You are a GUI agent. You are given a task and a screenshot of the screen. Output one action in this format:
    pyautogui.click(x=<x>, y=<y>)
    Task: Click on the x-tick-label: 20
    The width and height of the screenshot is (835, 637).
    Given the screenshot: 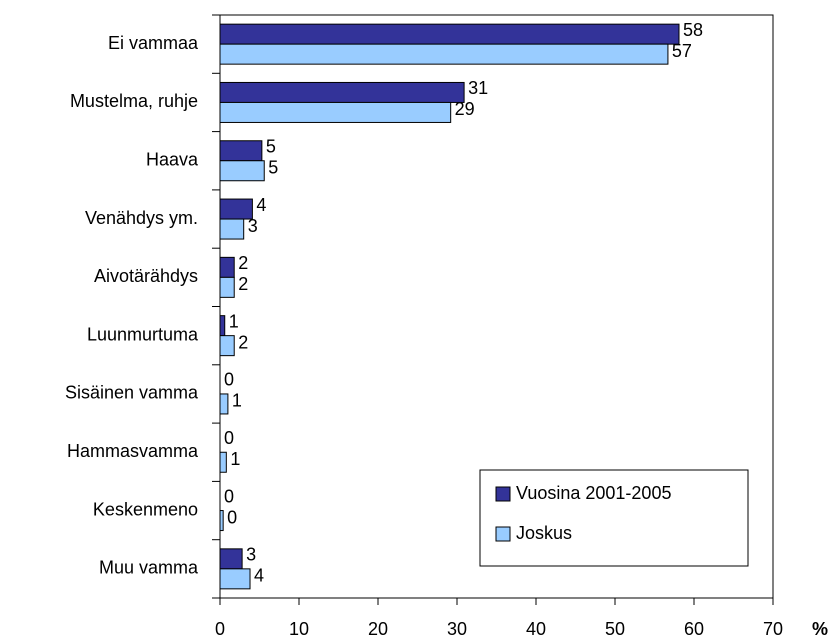 What is the action you would take?
    pyautogui.click(x=378, y=628)
    